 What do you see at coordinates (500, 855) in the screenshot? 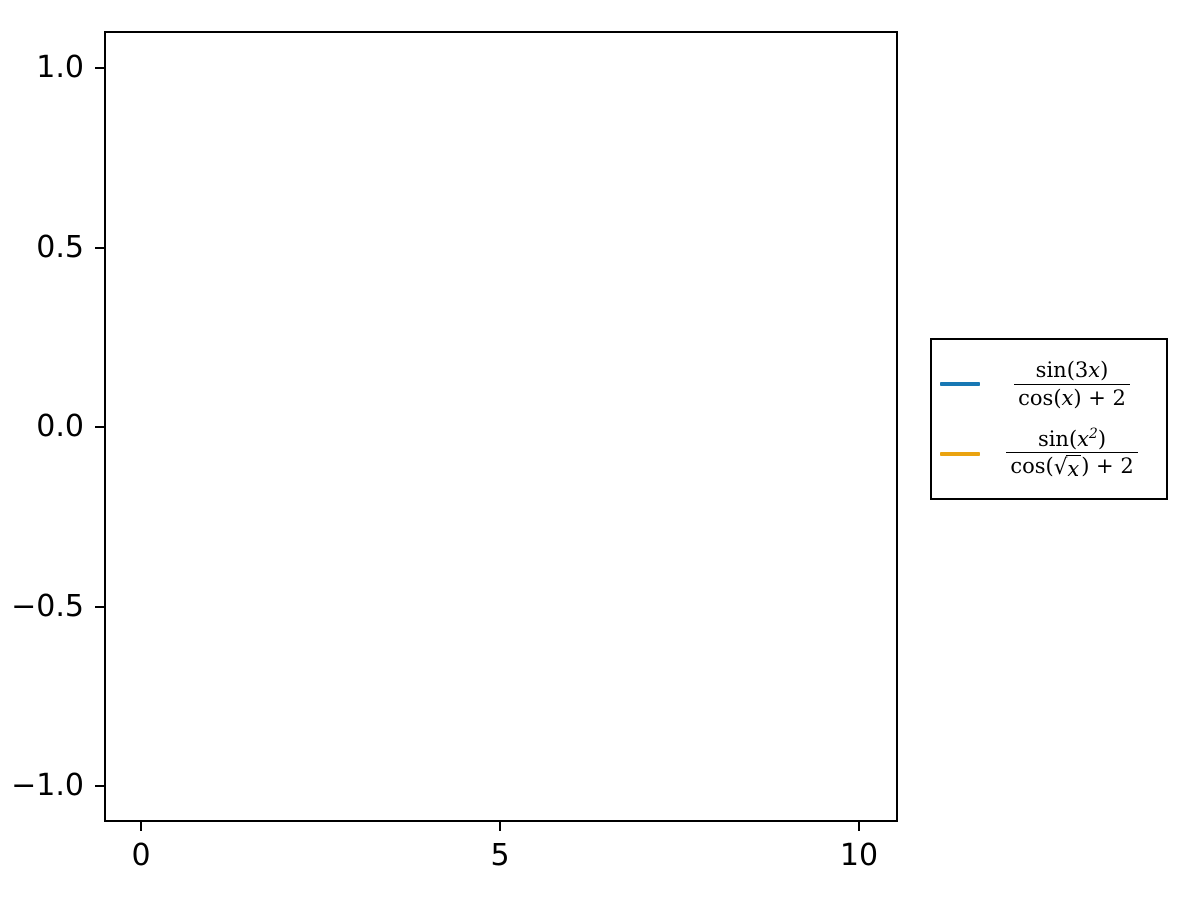
I see `x-tick-label: 5` at bounding box center [500, 855].